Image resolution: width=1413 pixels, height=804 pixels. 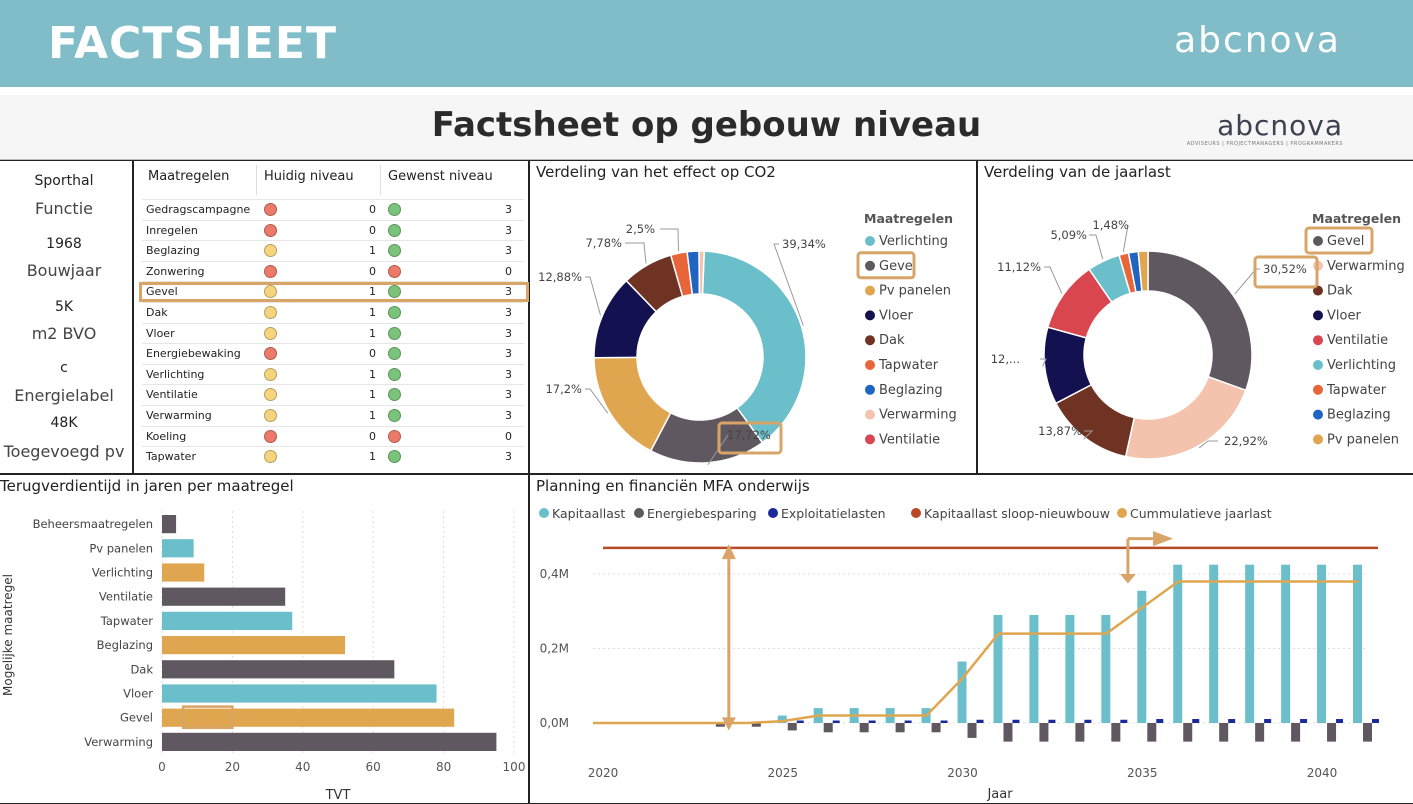 What do you see at coordinates (333, 395) in the screenshot?
I see `table-row: Ventilatie 1 3` at bounding box center [333, 395].